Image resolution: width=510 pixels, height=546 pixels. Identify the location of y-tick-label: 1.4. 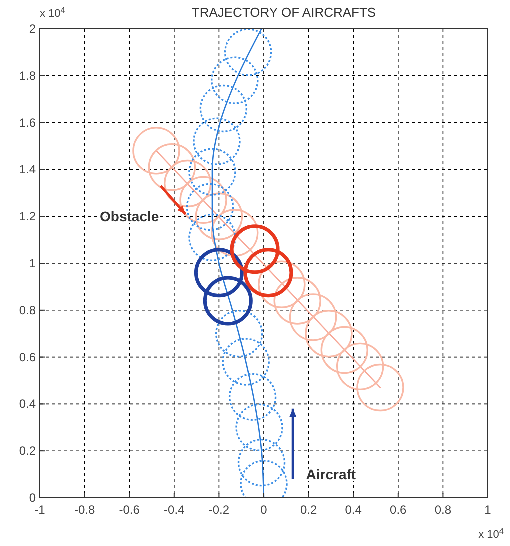
(27, 169).